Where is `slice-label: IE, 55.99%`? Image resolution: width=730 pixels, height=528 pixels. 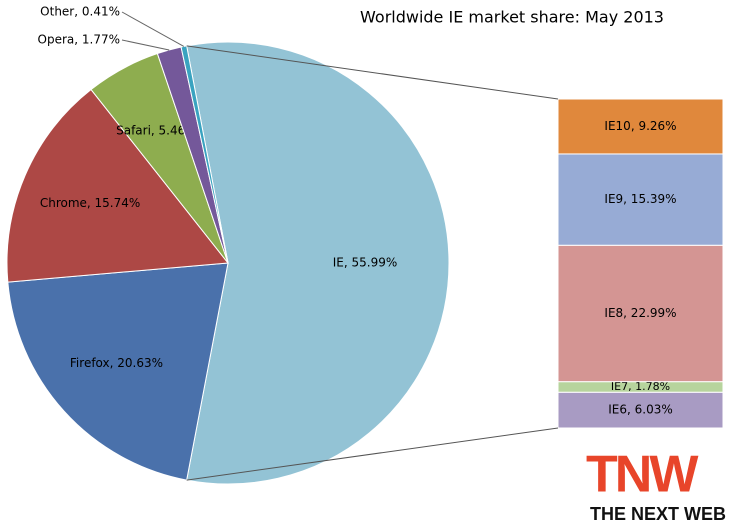 slice-label: IE, 55.99% is located at coordinates (365, 263).